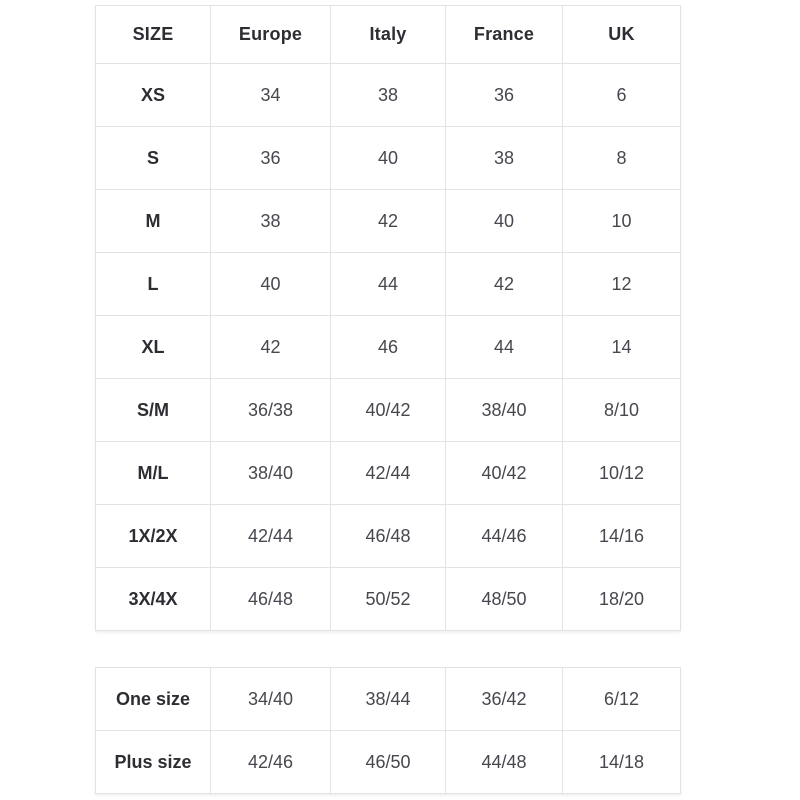 The image size is (800, 800). I want to click on table-row: S 36 40 38 8, so click(388, 158).